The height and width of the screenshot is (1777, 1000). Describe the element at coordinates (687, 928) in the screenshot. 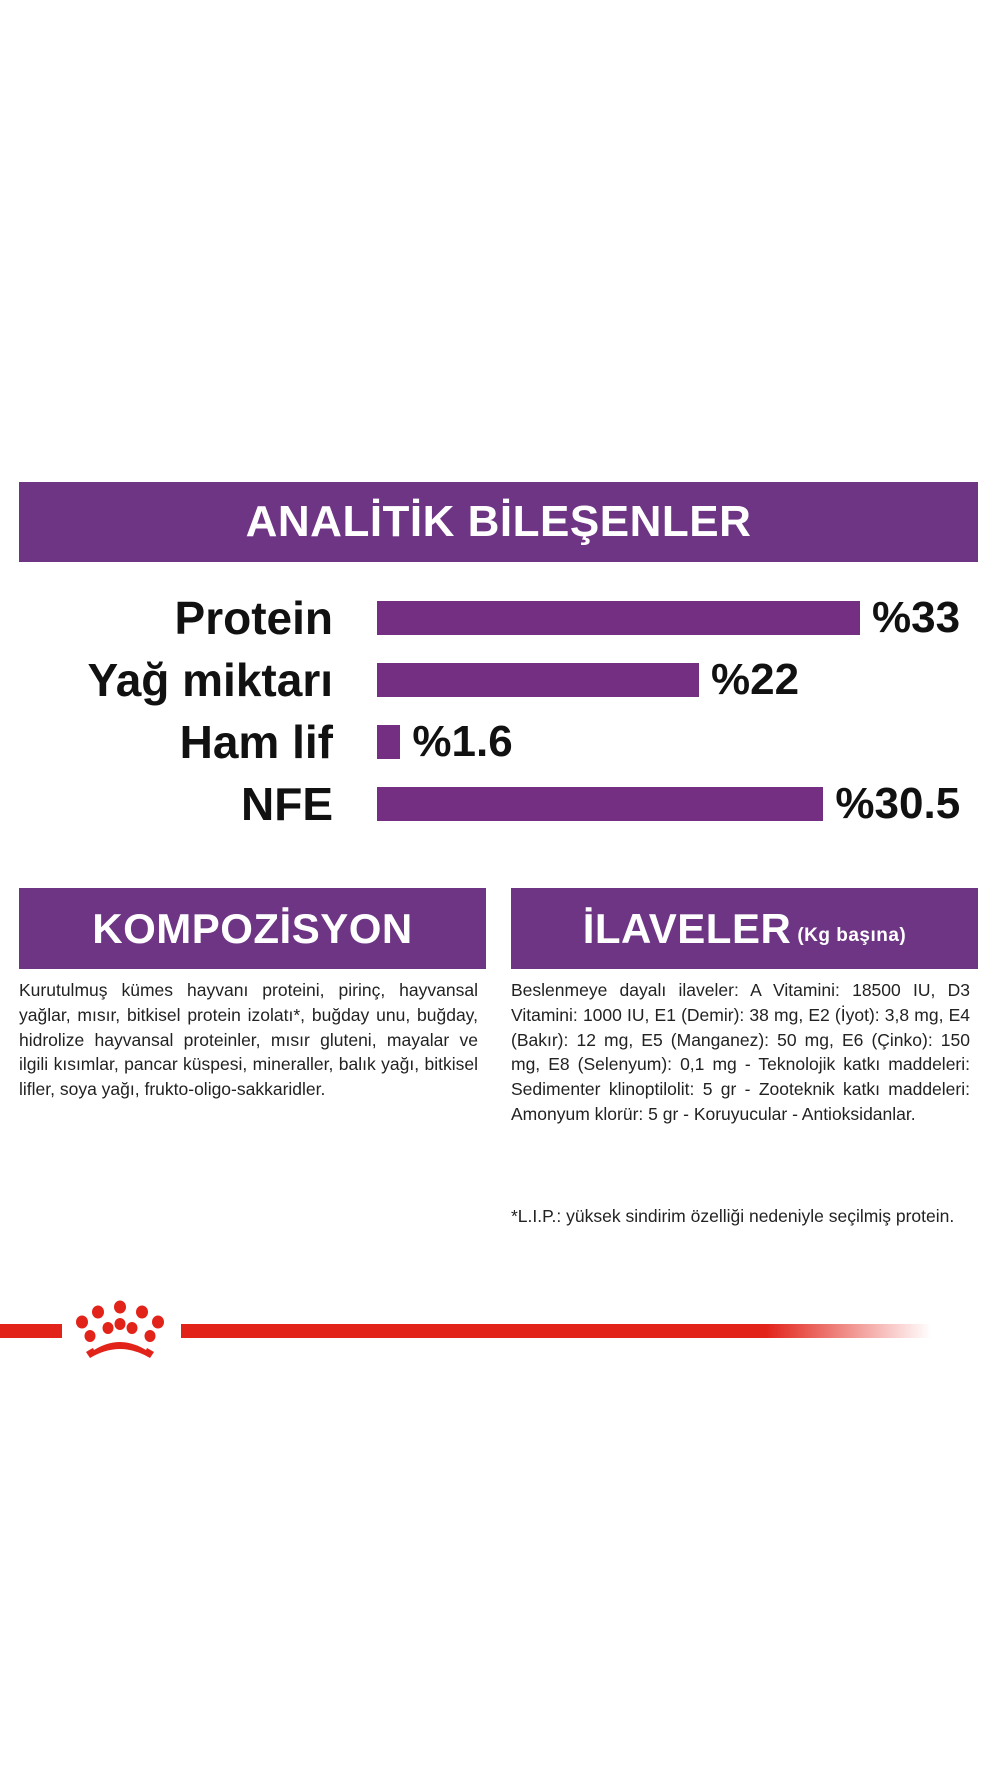

I see `additives-title: İLAVELER` at that location.